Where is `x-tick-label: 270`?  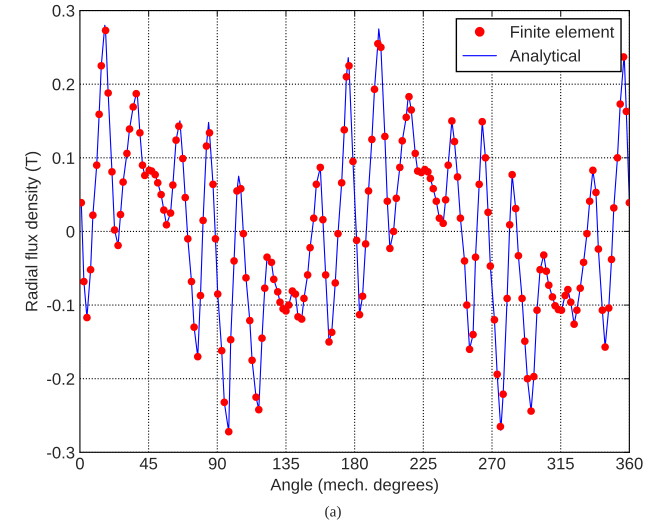 x-tick-label: 270 is located at coordinates (492, 464).